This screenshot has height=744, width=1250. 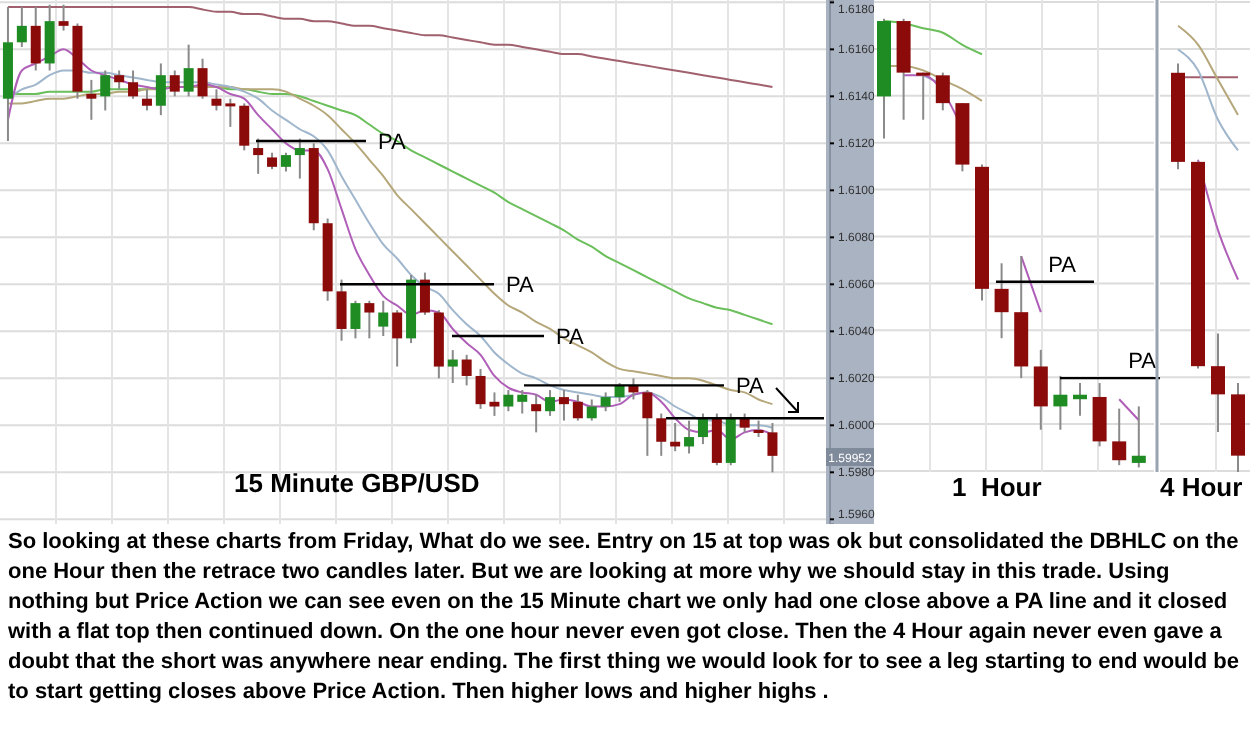 What do you see at coordinates (357, 483) in the screenshot?
I see `text: 15 Minute GBP/USD` at bounding box center [357, 483].